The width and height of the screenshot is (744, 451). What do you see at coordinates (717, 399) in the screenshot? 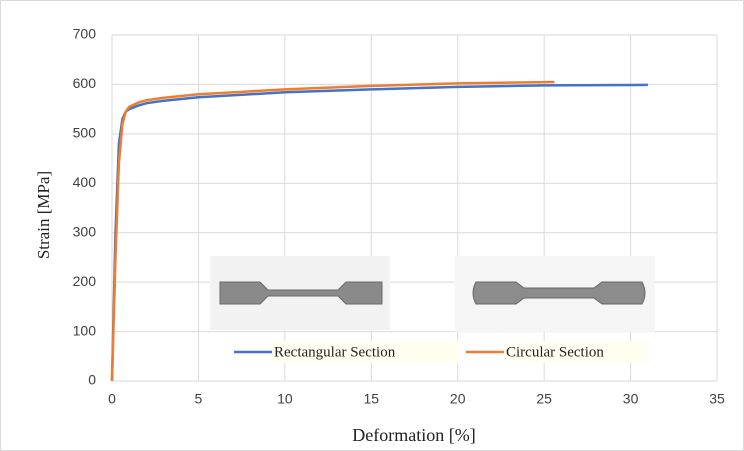
I see `x-tick-label: 35` at bounding box center [717, 399].